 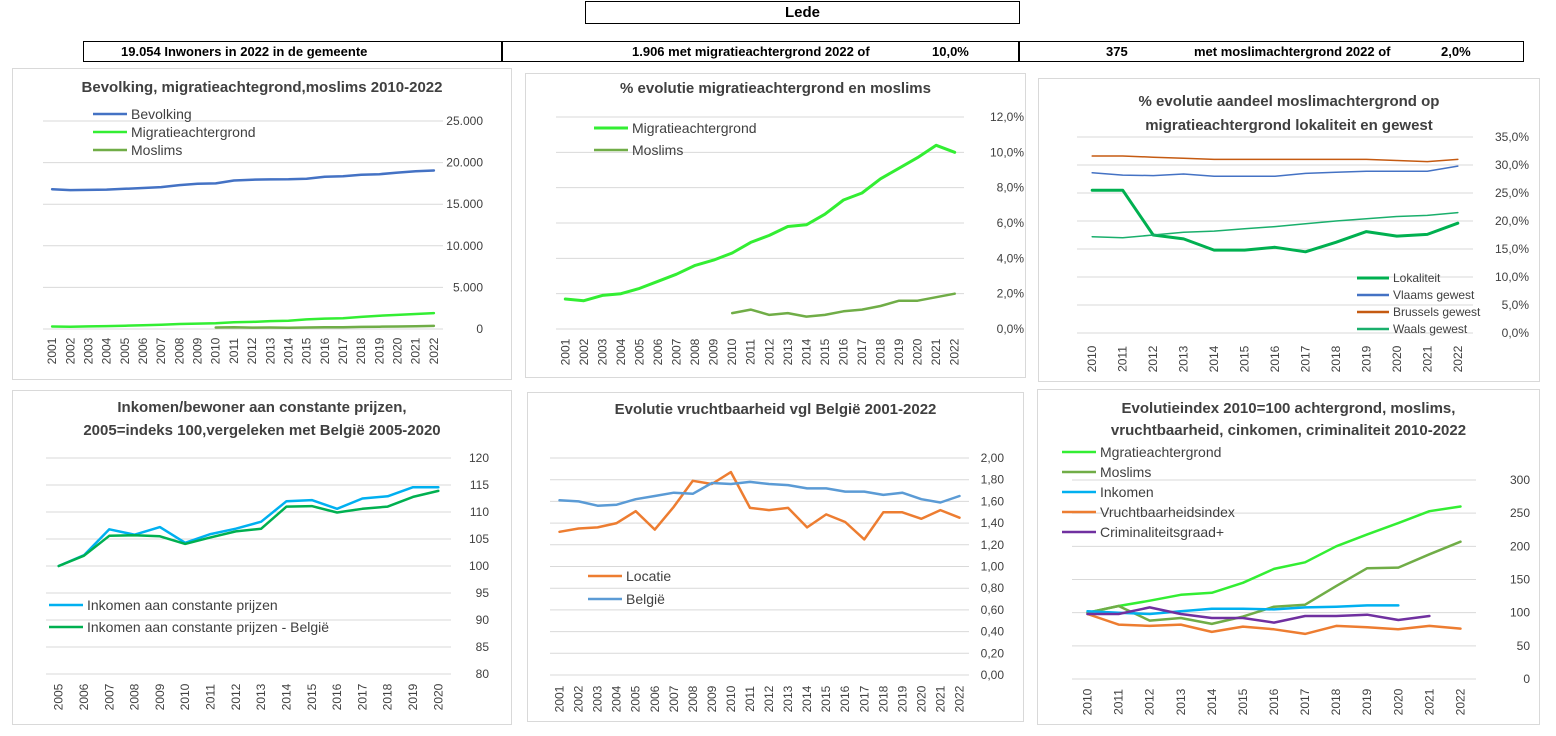 What do you see at coordinates (993, 480) in the screenshot?
I see `y-tick-label: 1,80` at bounding box center [993, 480].